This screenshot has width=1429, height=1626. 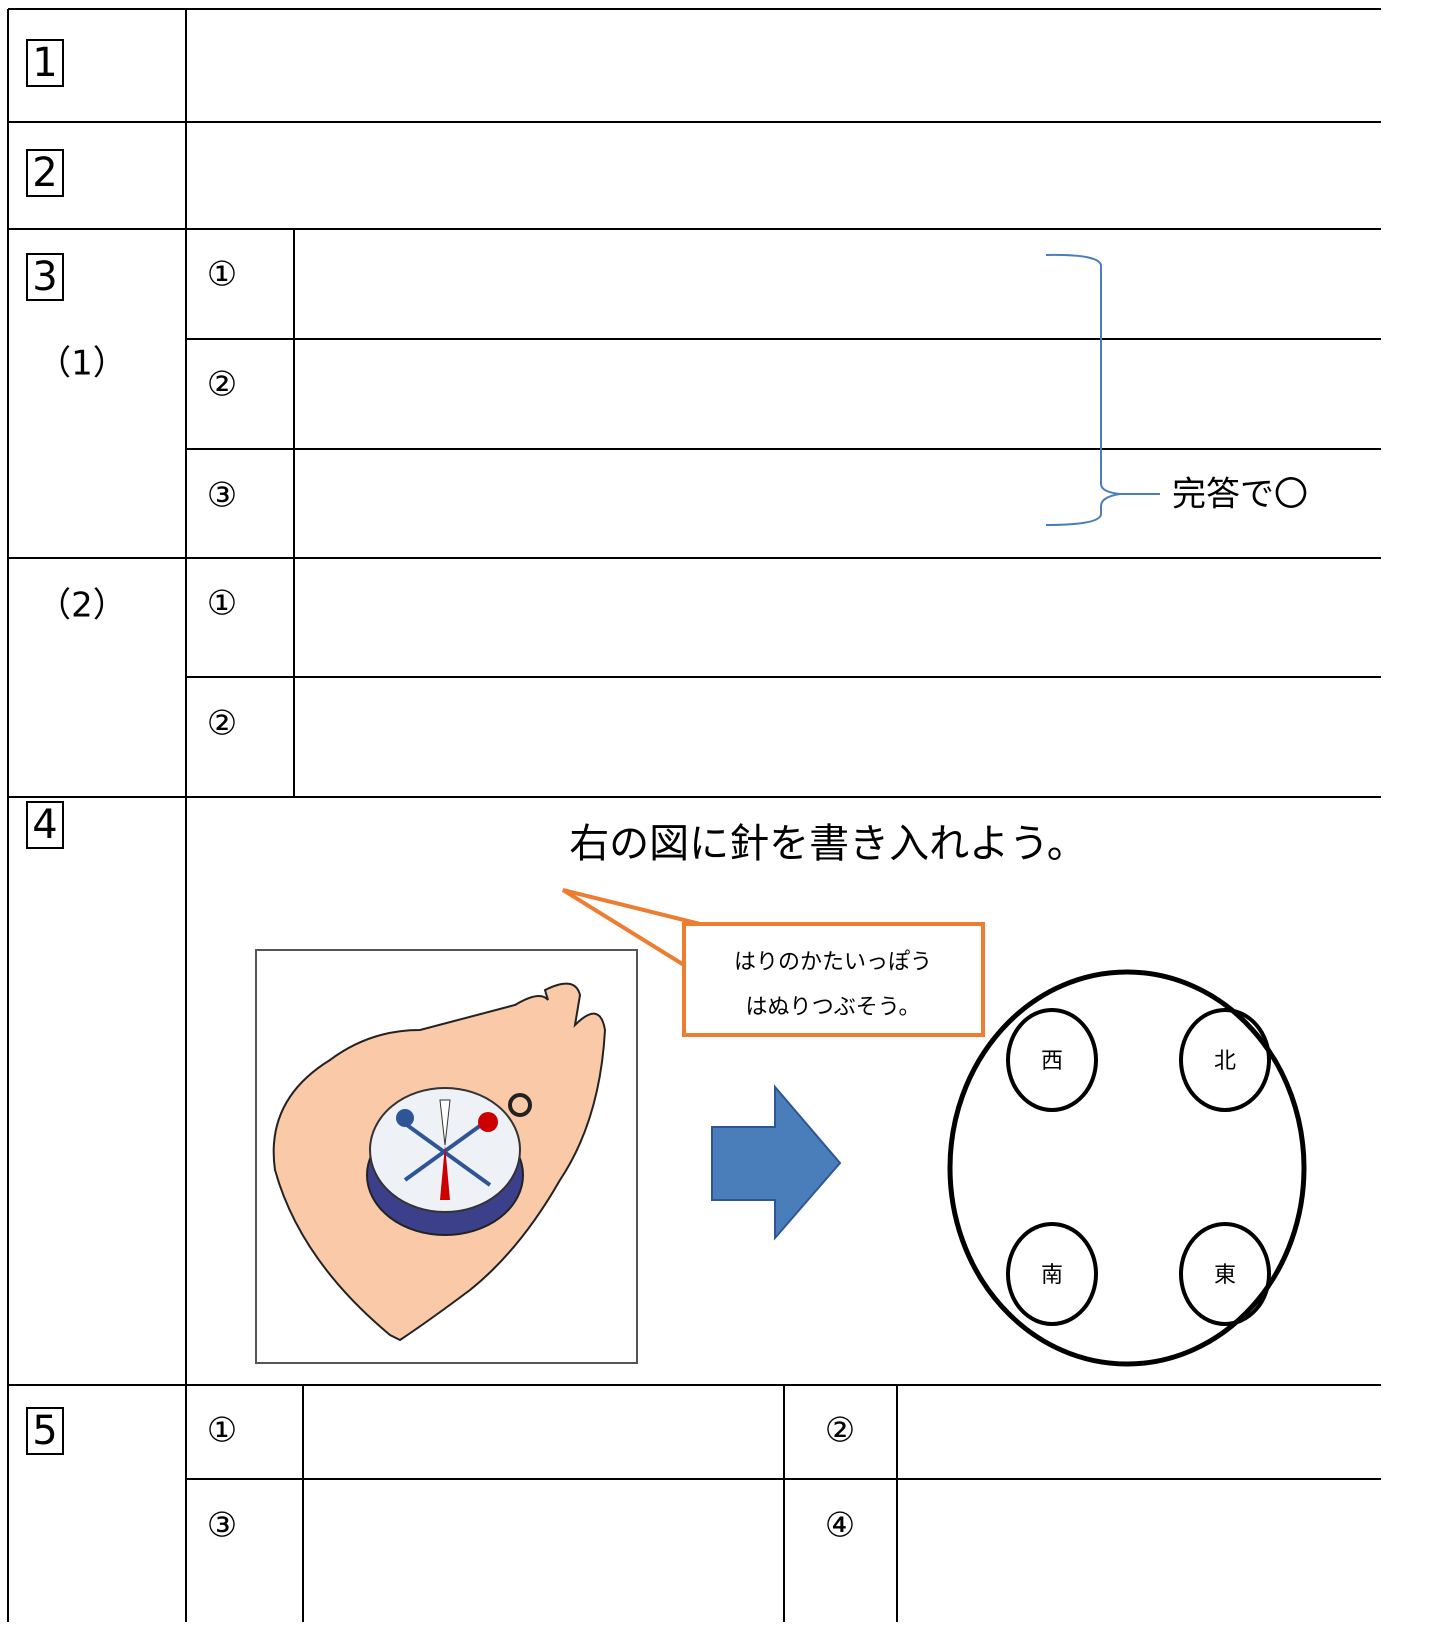 I want to click on note: 完答で〇, so click(x=1240, y=495).